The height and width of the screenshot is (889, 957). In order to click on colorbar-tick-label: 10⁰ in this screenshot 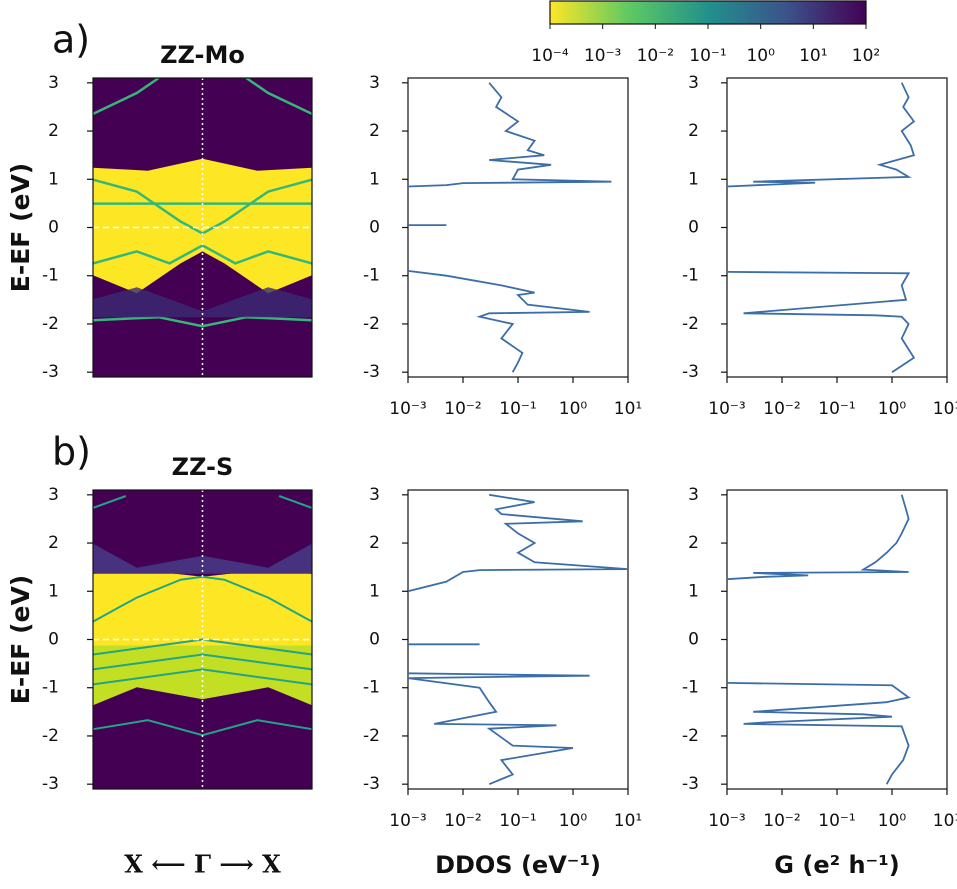, I will do `click(760, 56)`.